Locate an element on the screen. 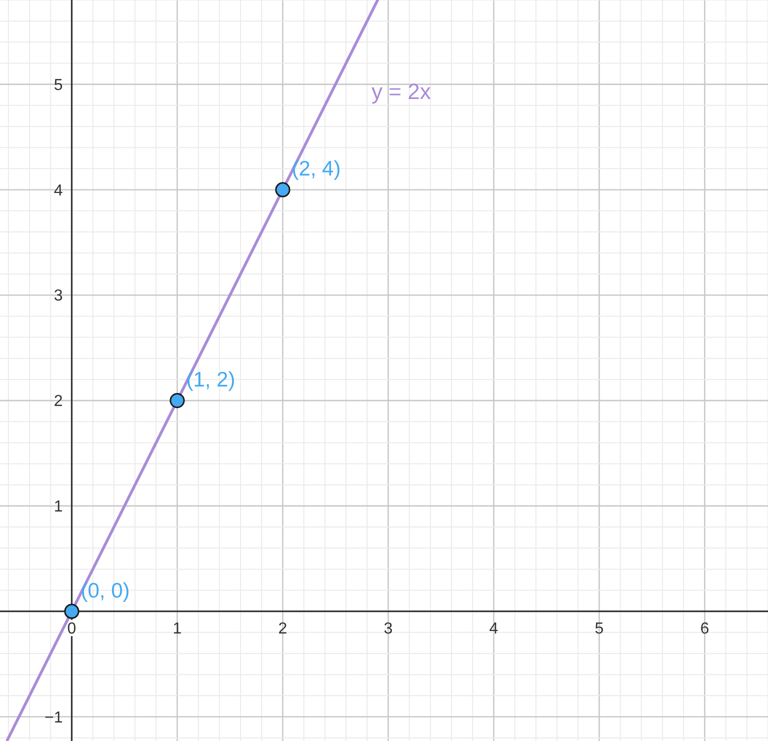 The image size is (768, 741). x-tick-label: 4 is located at coordinates (493, 629).